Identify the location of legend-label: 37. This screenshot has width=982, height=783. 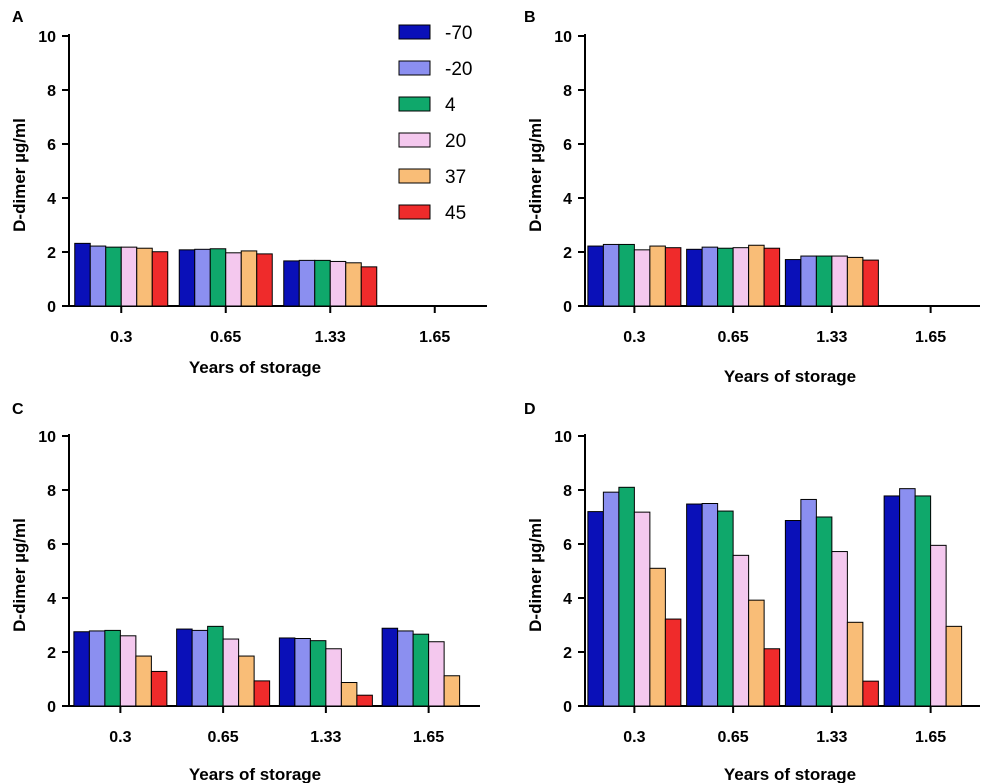
(455, 177).